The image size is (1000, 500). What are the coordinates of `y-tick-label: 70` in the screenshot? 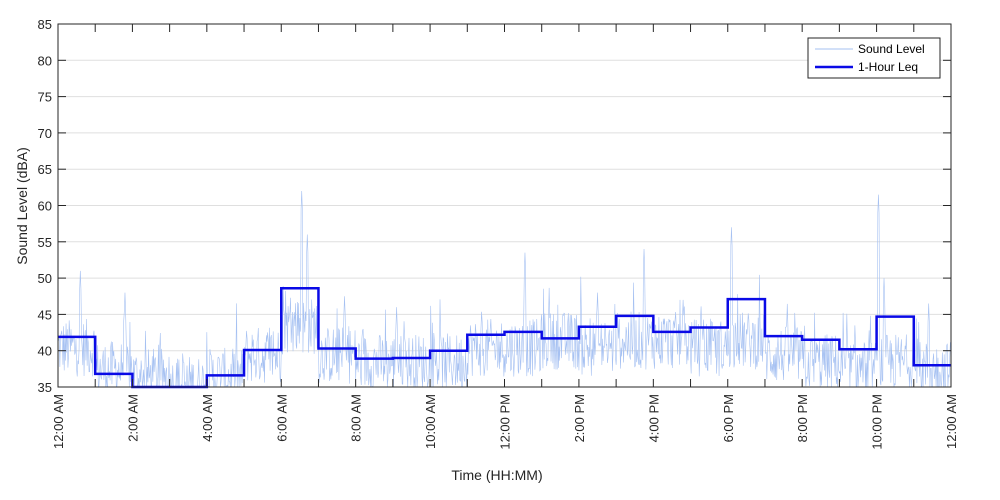 It's located at (45, 133).